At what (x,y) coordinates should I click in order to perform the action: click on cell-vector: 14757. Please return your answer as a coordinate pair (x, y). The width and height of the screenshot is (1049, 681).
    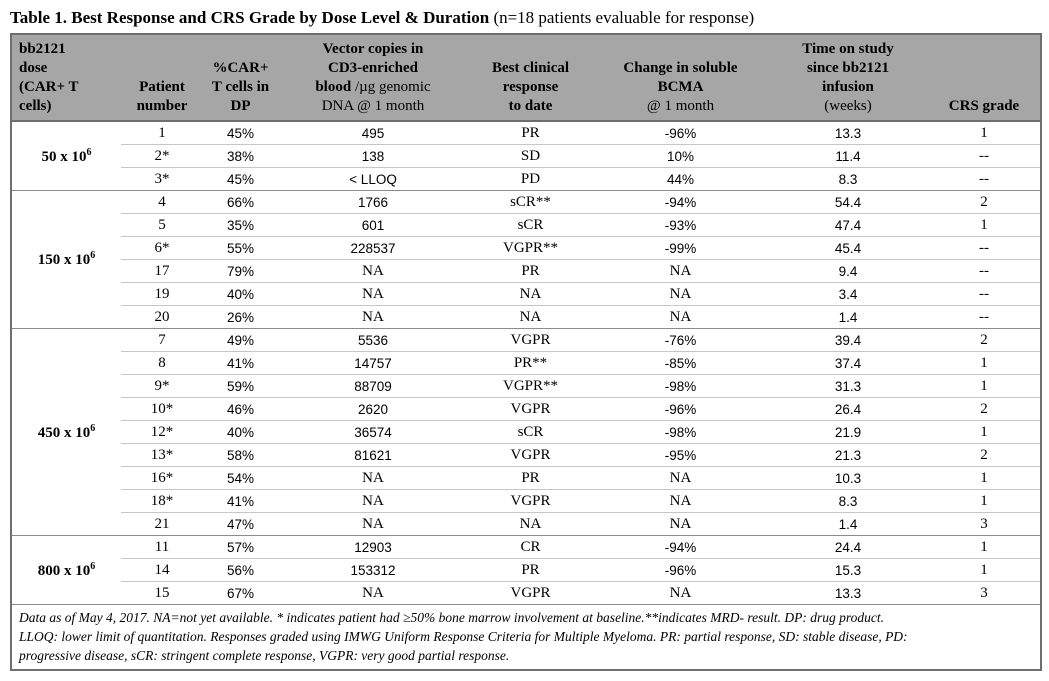
    Looking at the image, I should click on (373, 363).